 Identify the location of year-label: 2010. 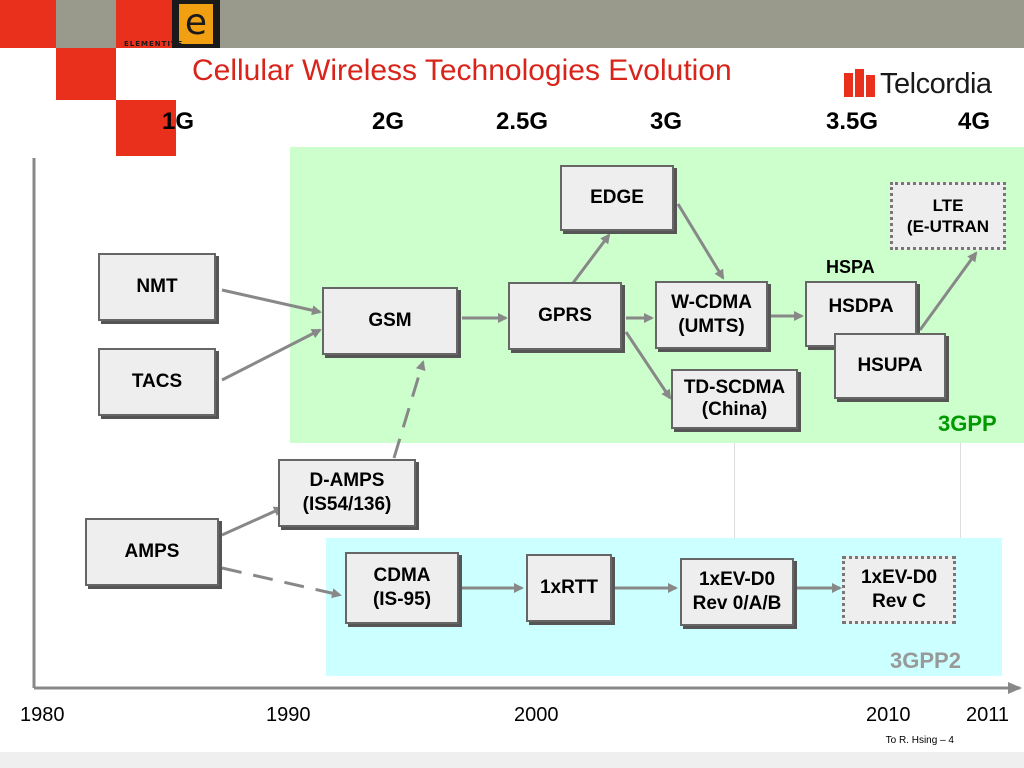
(888, 715).